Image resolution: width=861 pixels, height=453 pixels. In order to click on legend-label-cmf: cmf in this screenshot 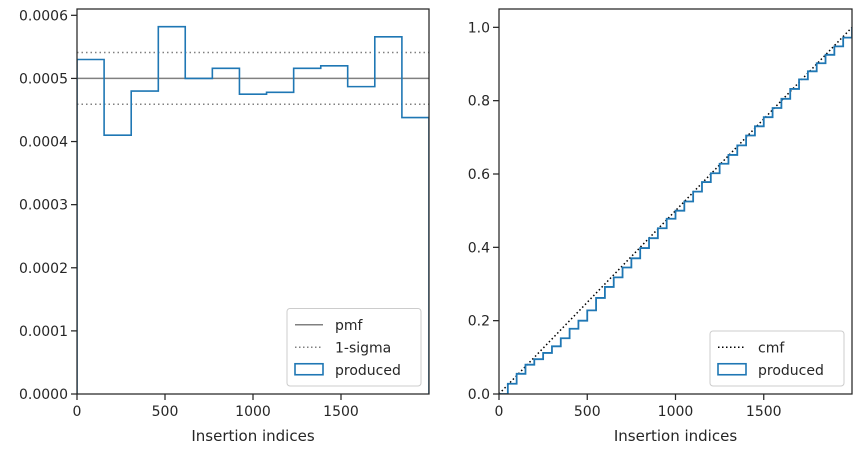, I will do `click(771, 348)`.